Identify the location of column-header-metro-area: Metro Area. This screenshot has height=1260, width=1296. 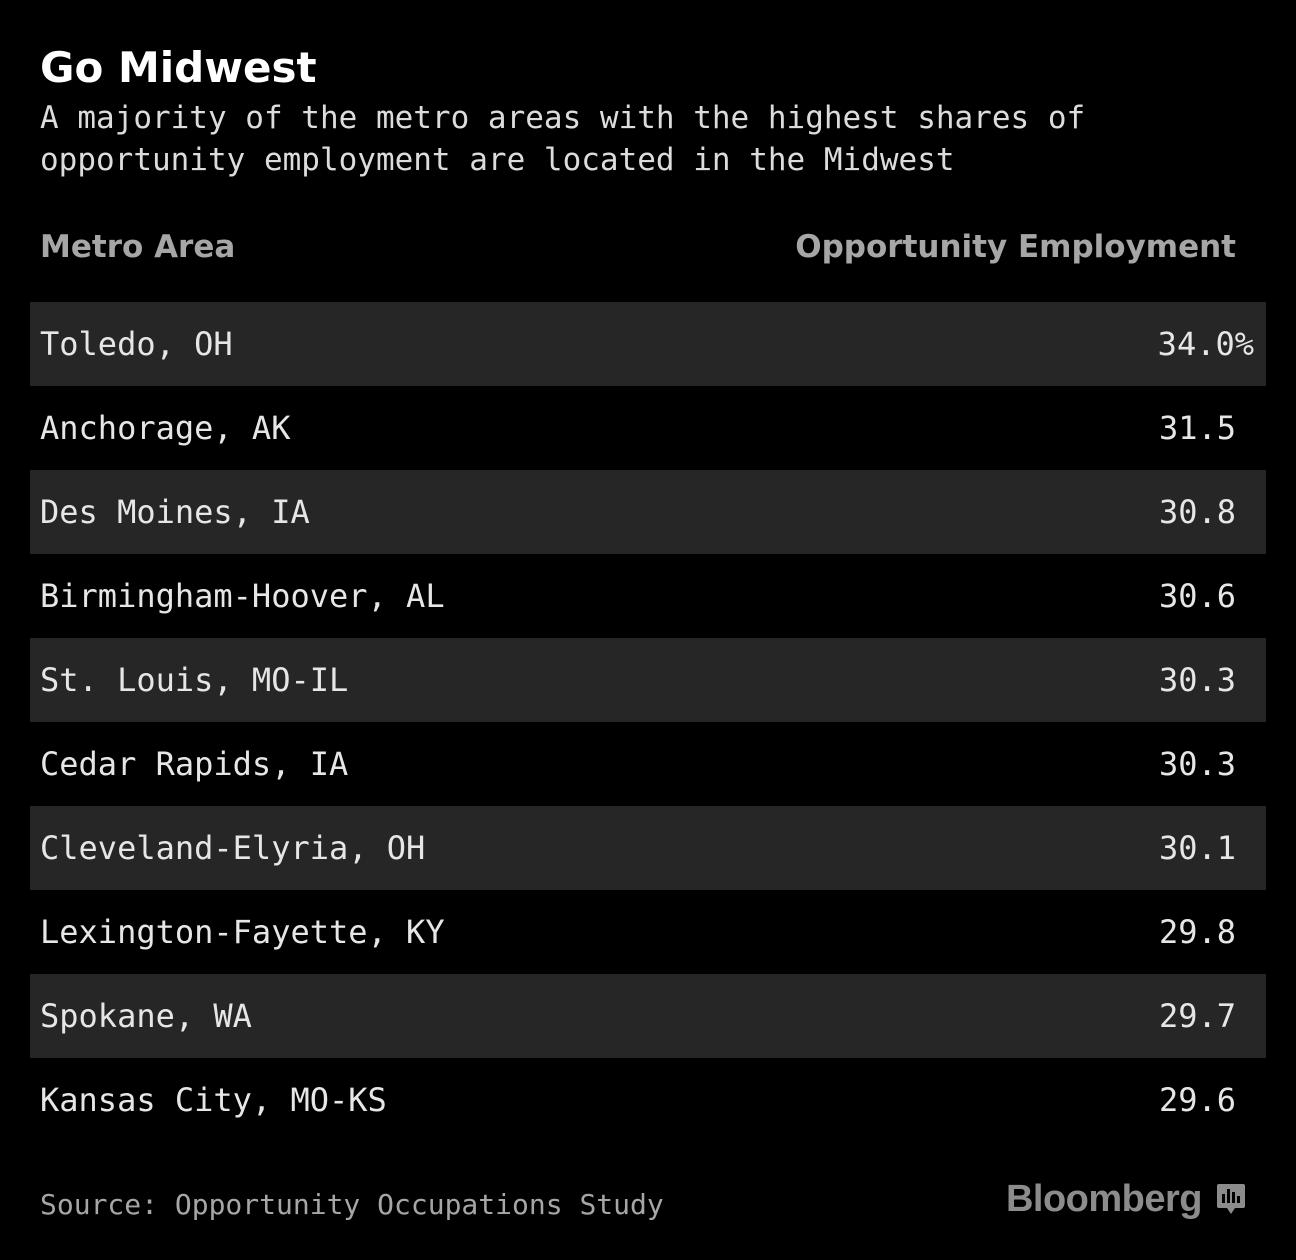
(138, 247).